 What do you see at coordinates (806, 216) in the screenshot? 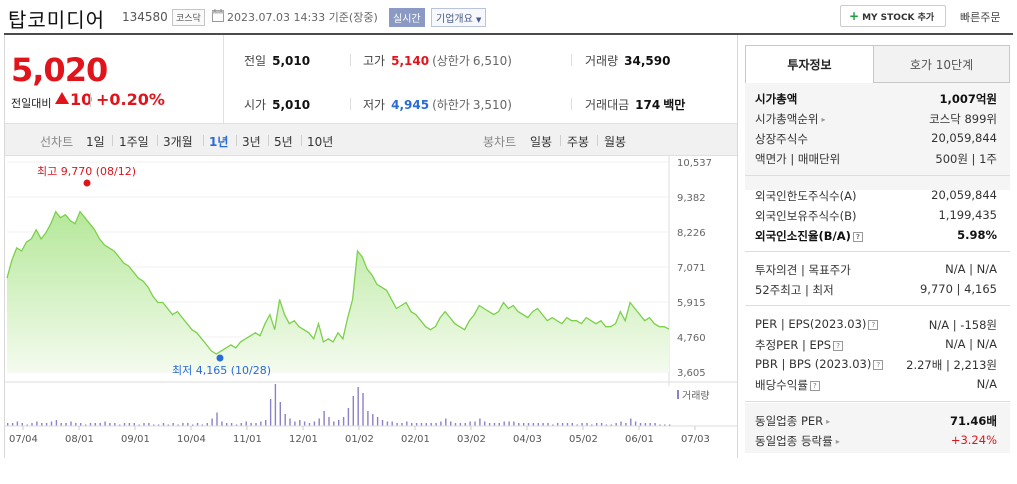
I see `row-label: 외국인보유주식수(B)` at bounding box center [806, 216].